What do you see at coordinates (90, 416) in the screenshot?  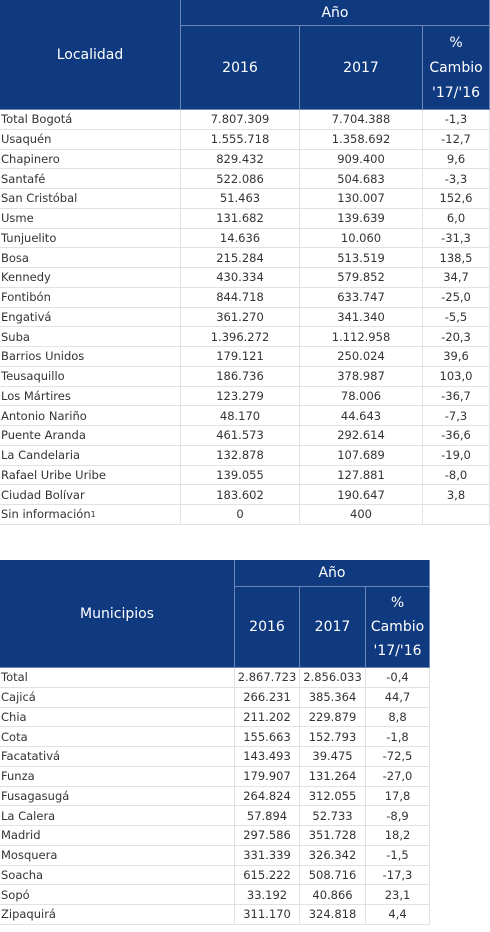 I see `row-label: Antonio Nariño` at bounding box center [90, 416].